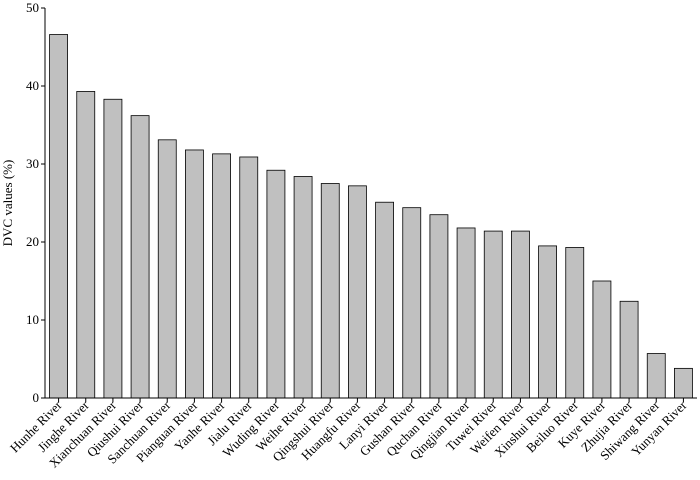  Describe the element at coordinates (32, 7) in the screenshot. I see `y-tick-label: 50` at that location.